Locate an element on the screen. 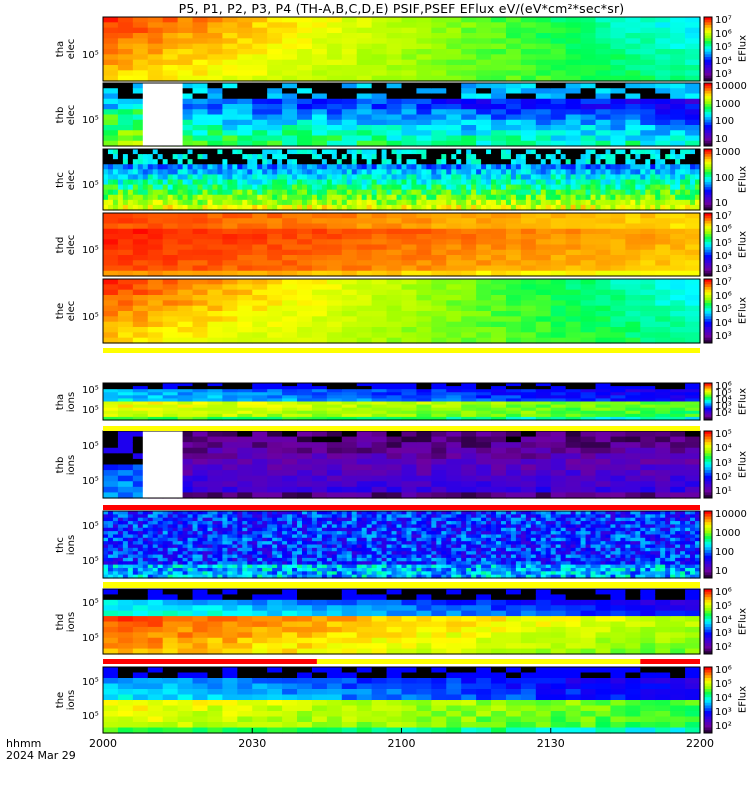 This screenshot has height=800, width=750. data-gap-thb_elec is located at coordinates (162, 114).